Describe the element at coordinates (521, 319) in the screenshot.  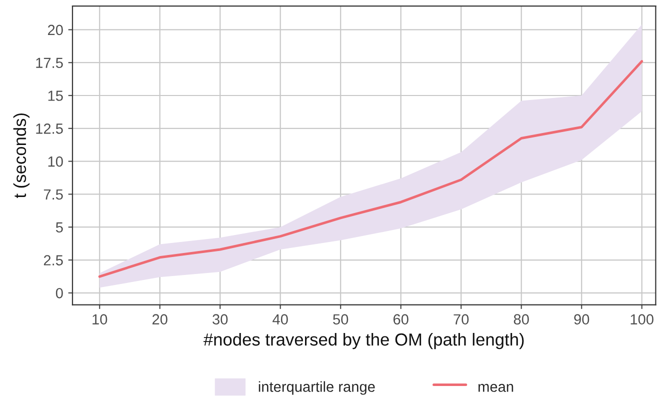
I see `x-tick-label: 80` at that location.